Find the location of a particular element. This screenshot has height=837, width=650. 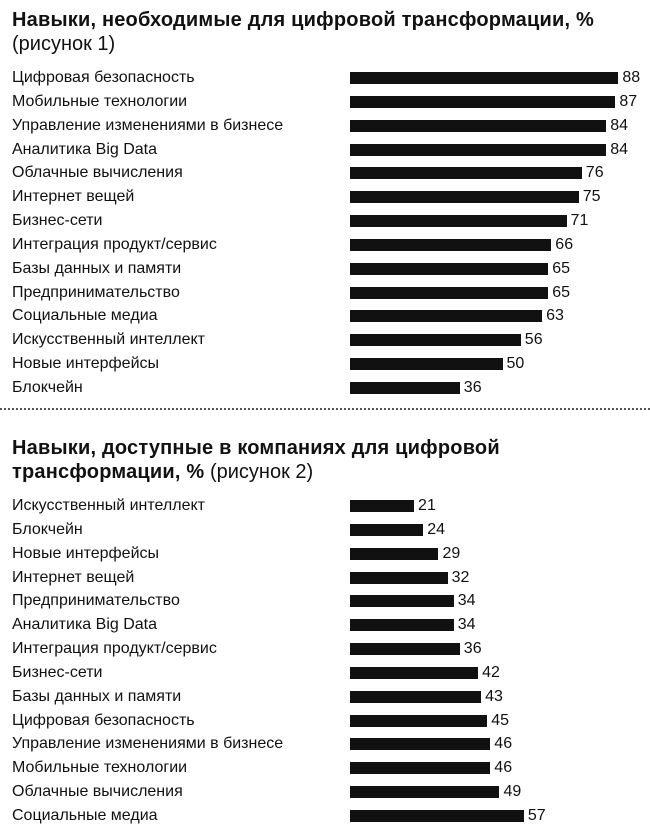

bar-row: Управление изменениями в бизнесе 84 is located at coordinates (325, 126).